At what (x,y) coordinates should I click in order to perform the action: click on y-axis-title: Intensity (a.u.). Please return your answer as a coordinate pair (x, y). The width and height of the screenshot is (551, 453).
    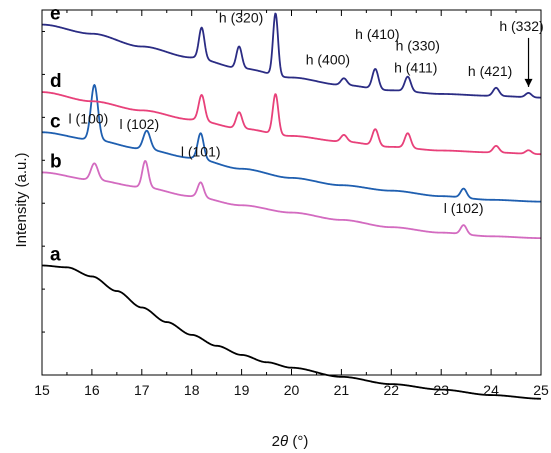
    Looking at the image, I should click on (21, 199).